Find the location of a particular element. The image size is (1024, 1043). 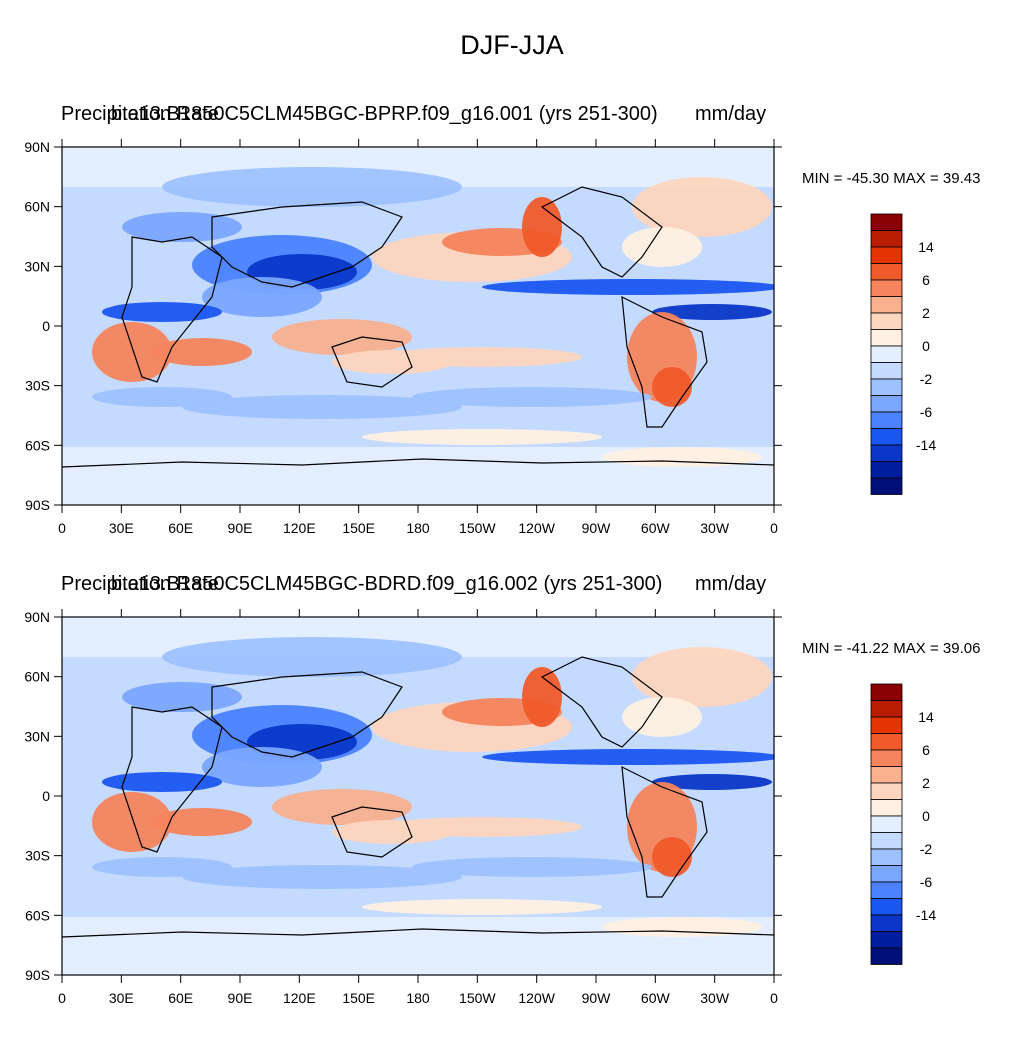

lon-tick-label: 90E is located at coordinates (240, 528).